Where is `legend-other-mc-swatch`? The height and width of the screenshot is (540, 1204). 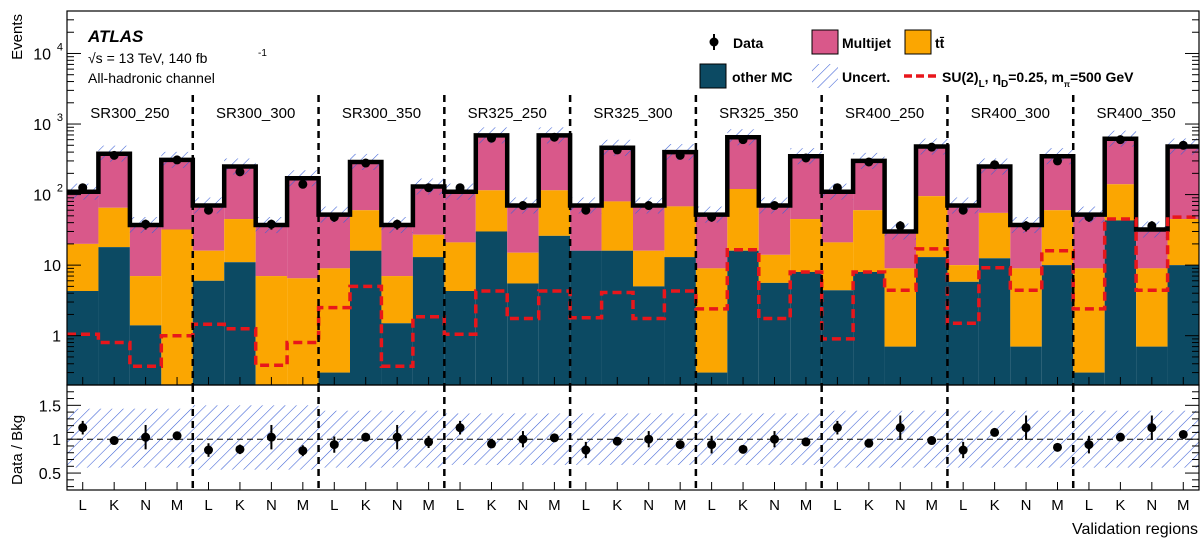
legend-other-mc-swatch is located at coordinates (713, 76).